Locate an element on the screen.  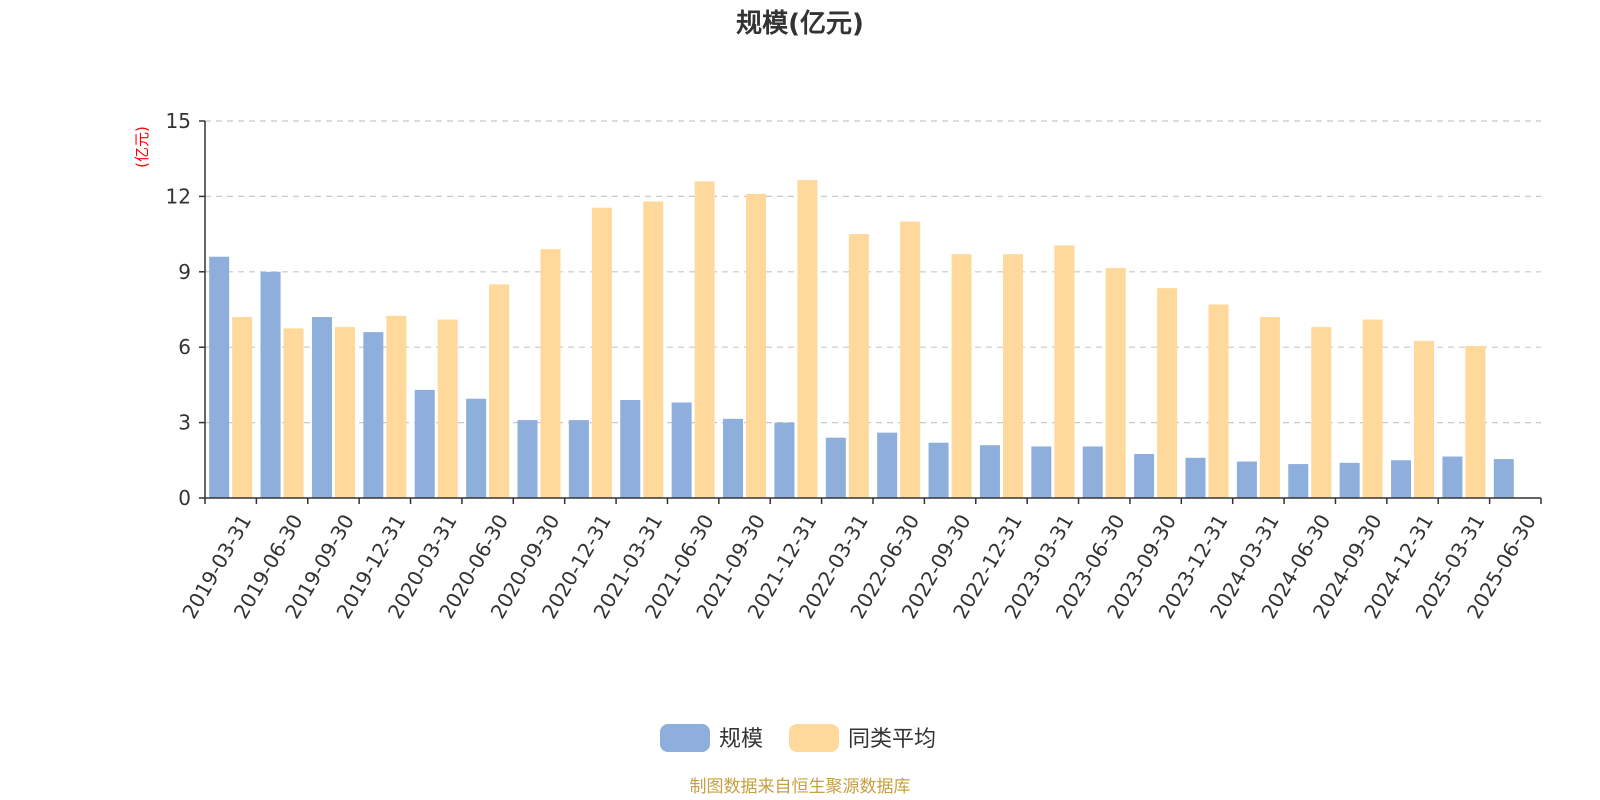
y-tick-label: 15 is located at coordinates (178, 121).